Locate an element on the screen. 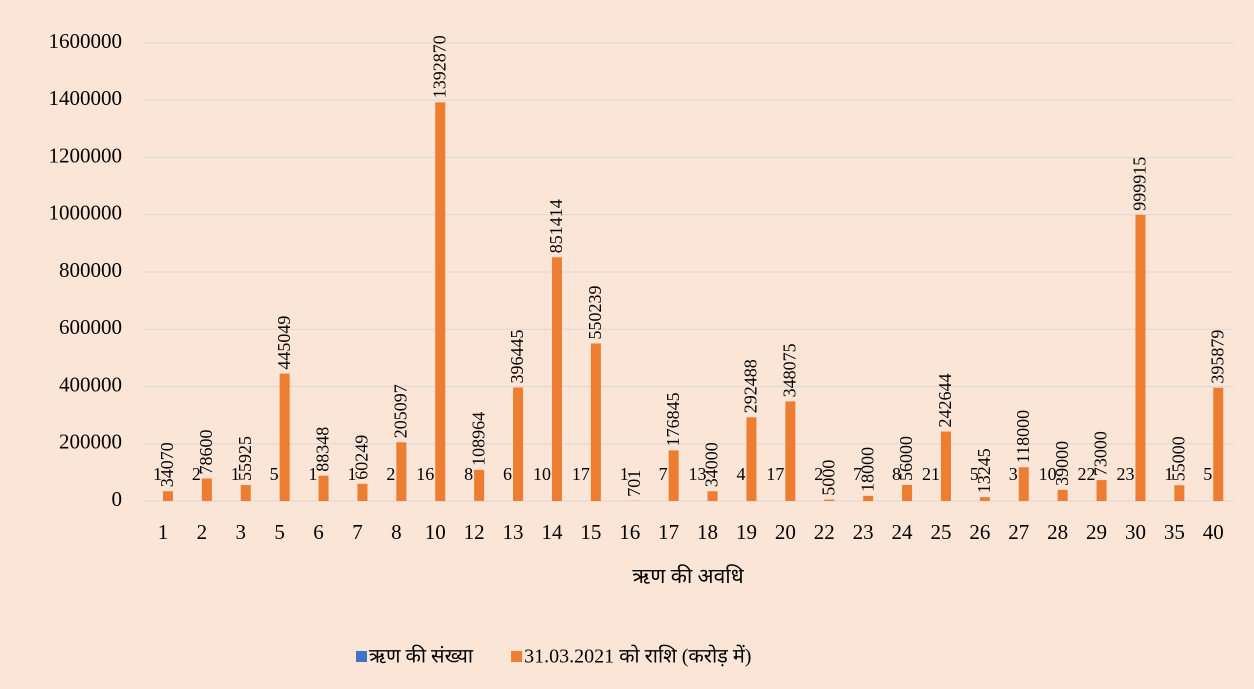 This screenshot has height=689, width=1254. data-label: 60249 is located at coordinates (362, 457).